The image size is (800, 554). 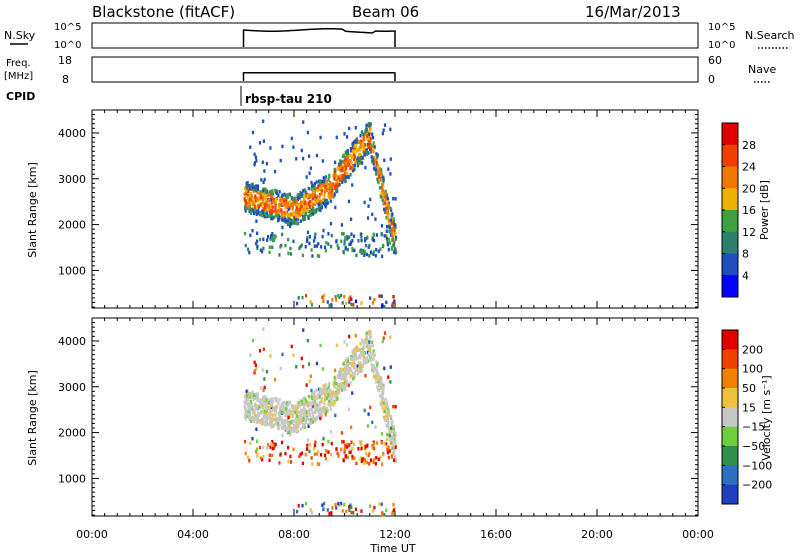 What do you see at coordinates (72, 133) in the screenshot?
I see `y-tick-label: 4000` at bounding box center [72, 133].